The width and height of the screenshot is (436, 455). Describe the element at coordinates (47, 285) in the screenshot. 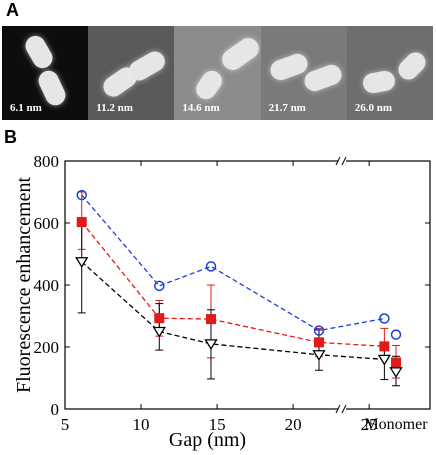

I see `y-tick-label: 400` at that location.